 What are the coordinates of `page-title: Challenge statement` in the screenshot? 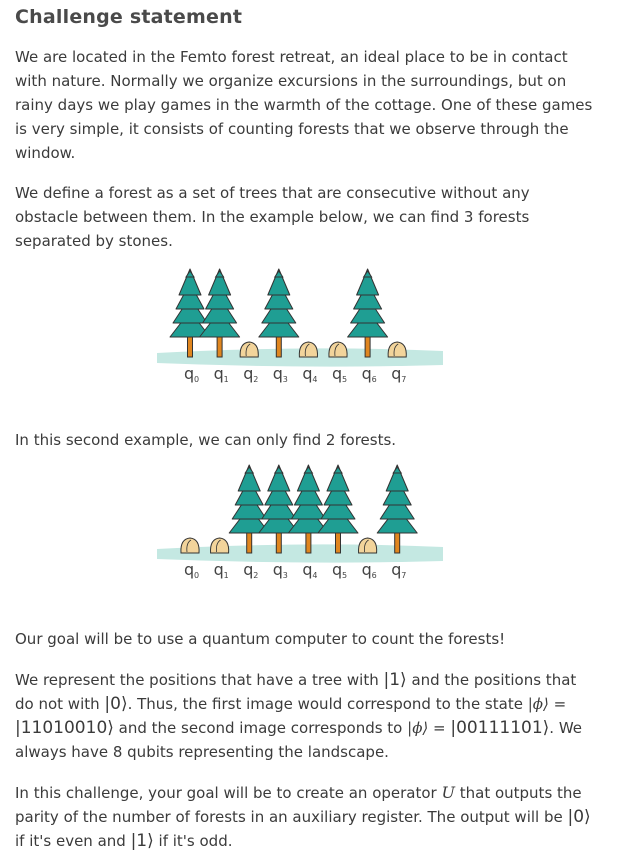 It's located at (129, 17).